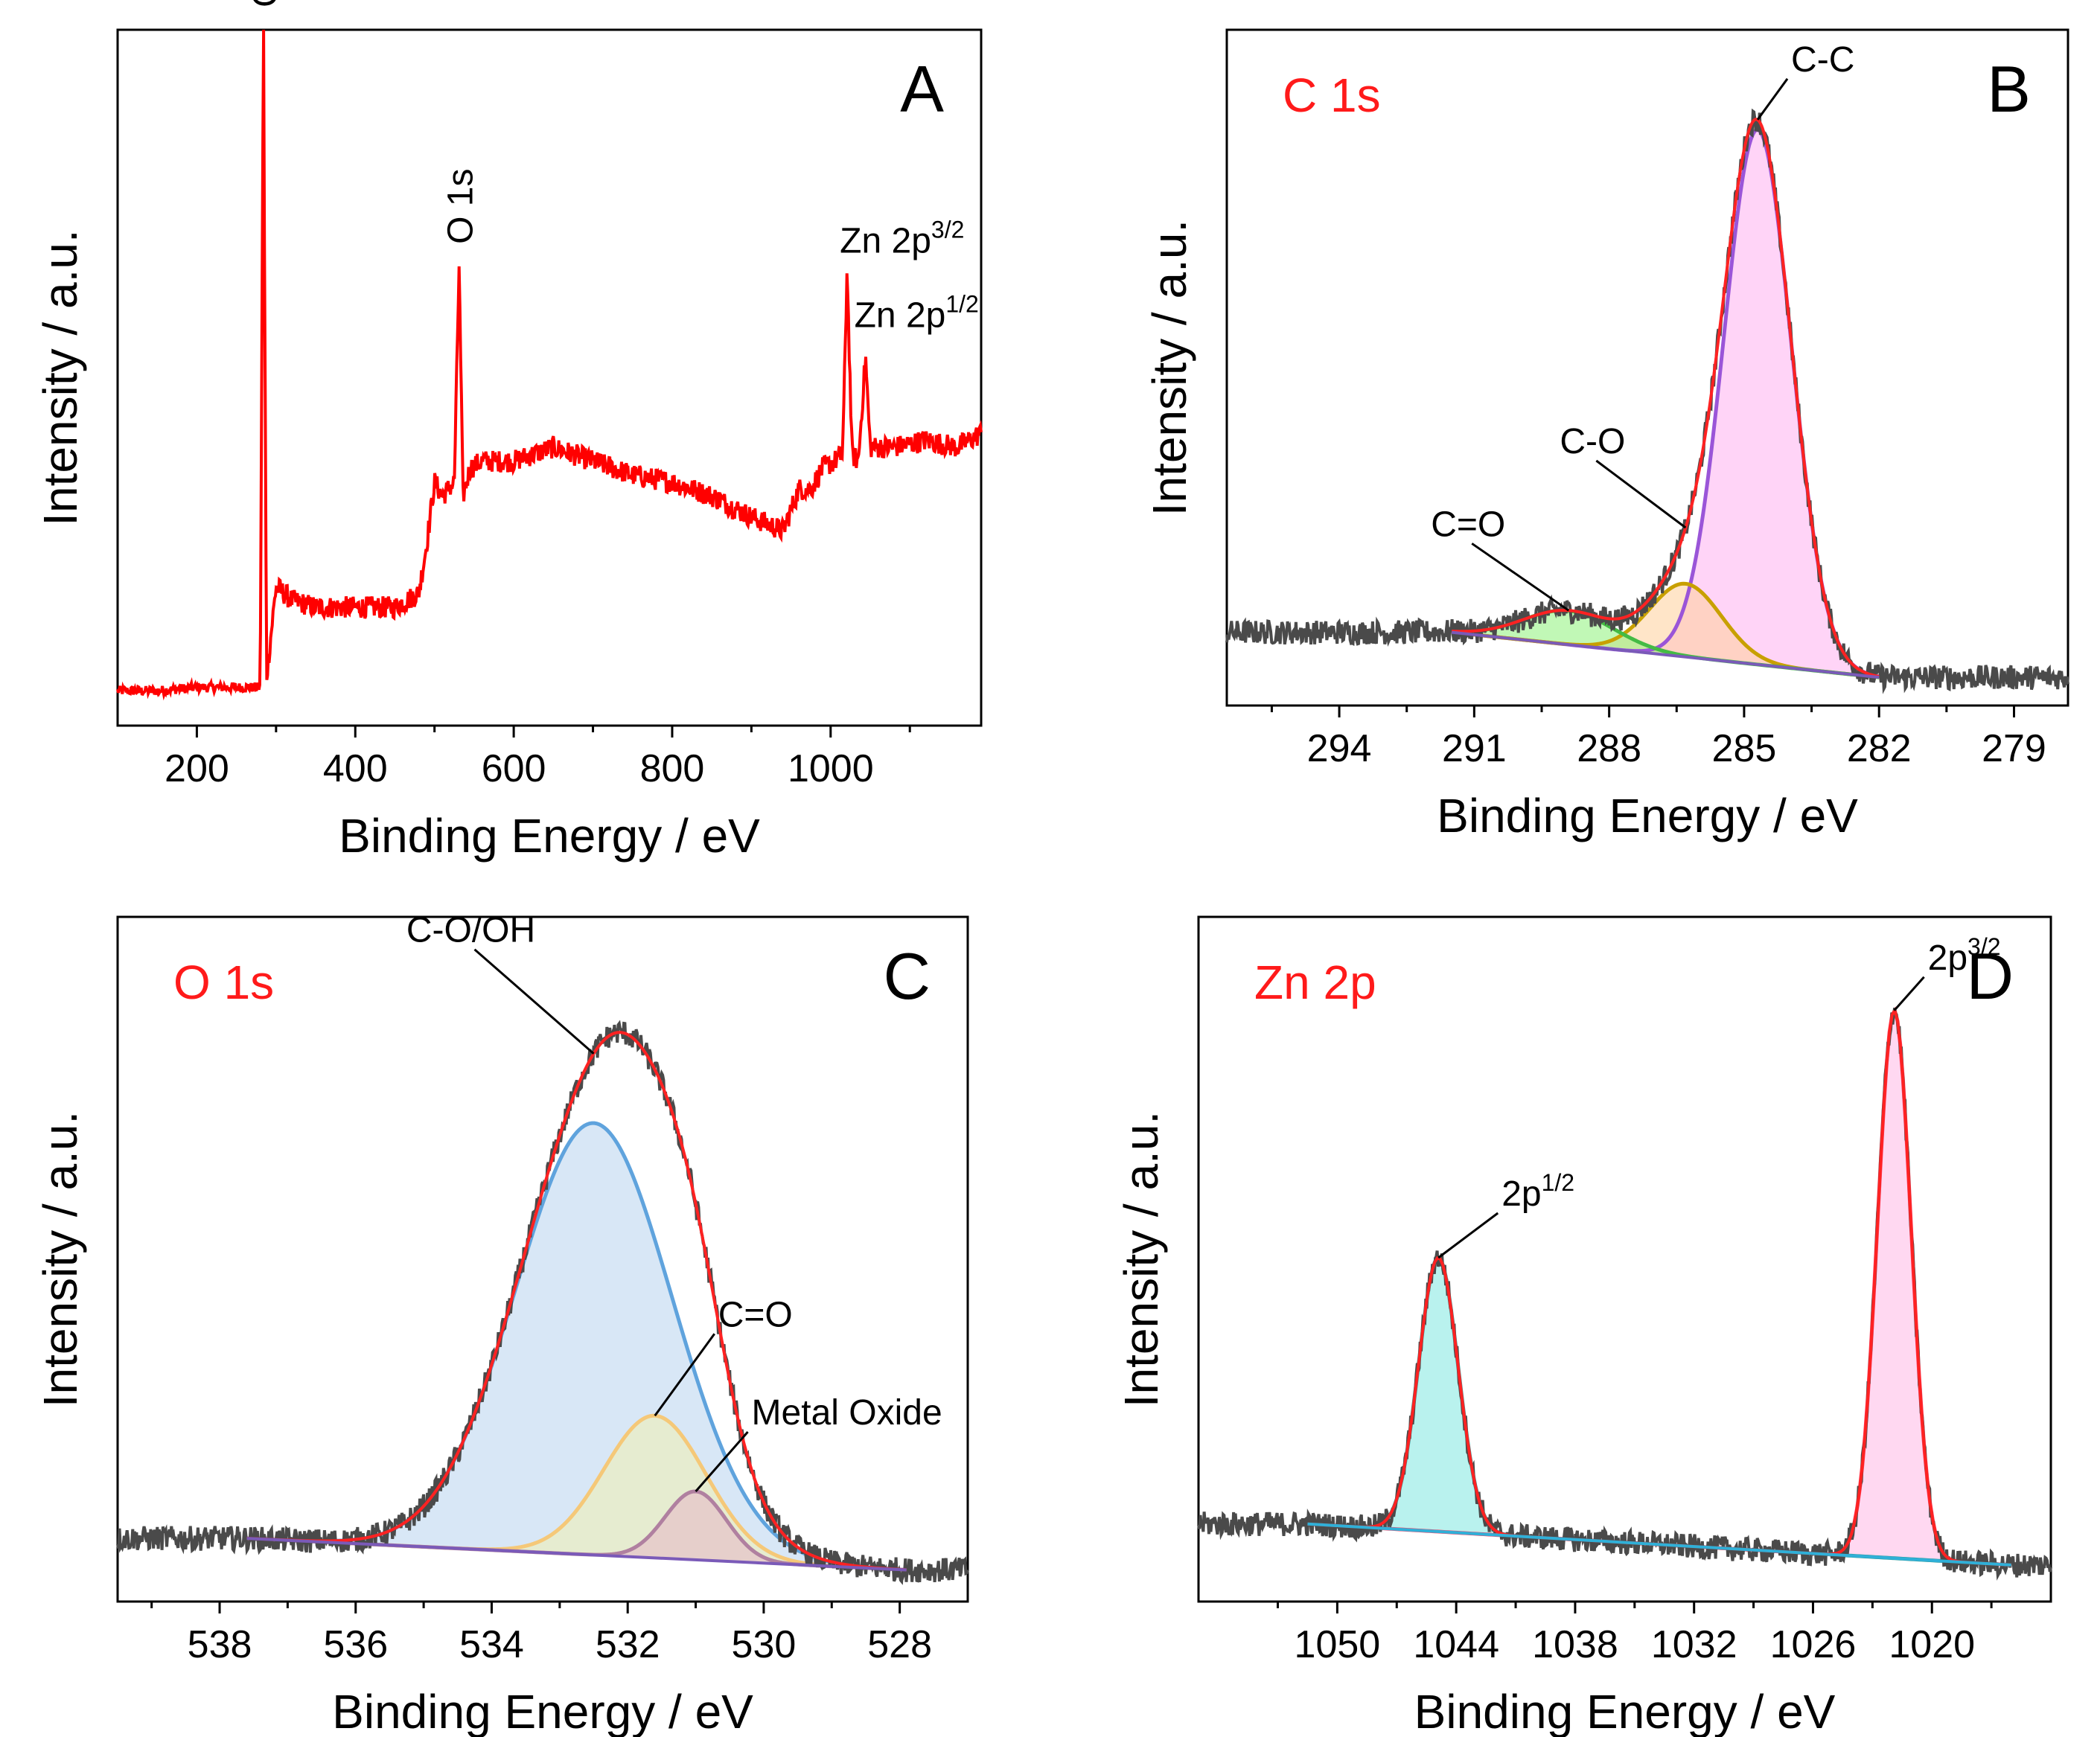 This screenshot has height=1737, width=2100. I want to click on x-tick-label: 530, so click(764, 1644).